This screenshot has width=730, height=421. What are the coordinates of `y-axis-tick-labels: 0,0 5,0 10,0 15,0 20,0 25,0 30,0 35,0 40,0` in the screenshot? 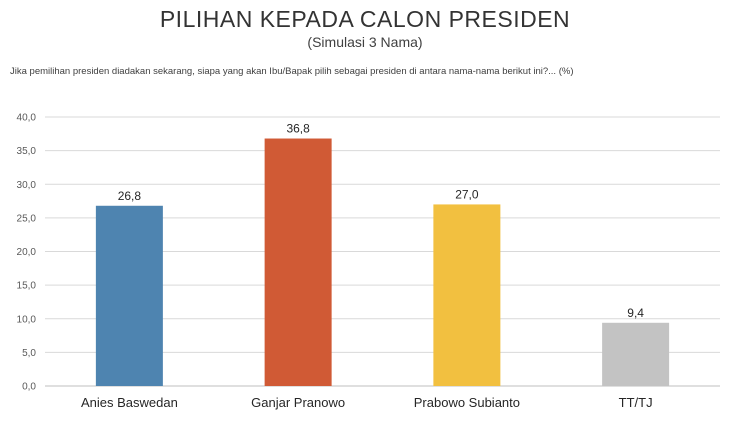 It's located at (27, 253).